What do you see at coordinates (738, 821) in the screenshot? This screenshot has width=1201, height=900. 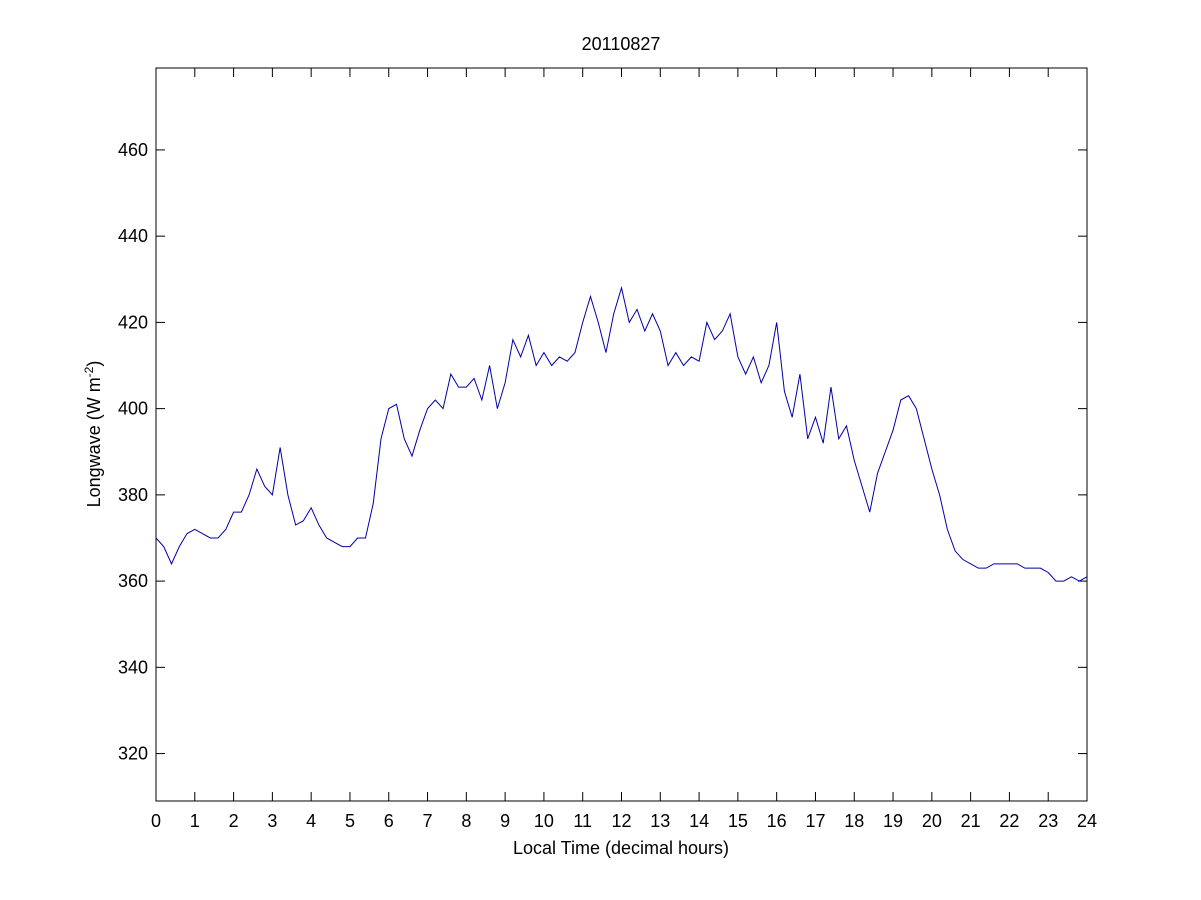 I see `x-tick-label: 15` at bounding box center [738, 821].